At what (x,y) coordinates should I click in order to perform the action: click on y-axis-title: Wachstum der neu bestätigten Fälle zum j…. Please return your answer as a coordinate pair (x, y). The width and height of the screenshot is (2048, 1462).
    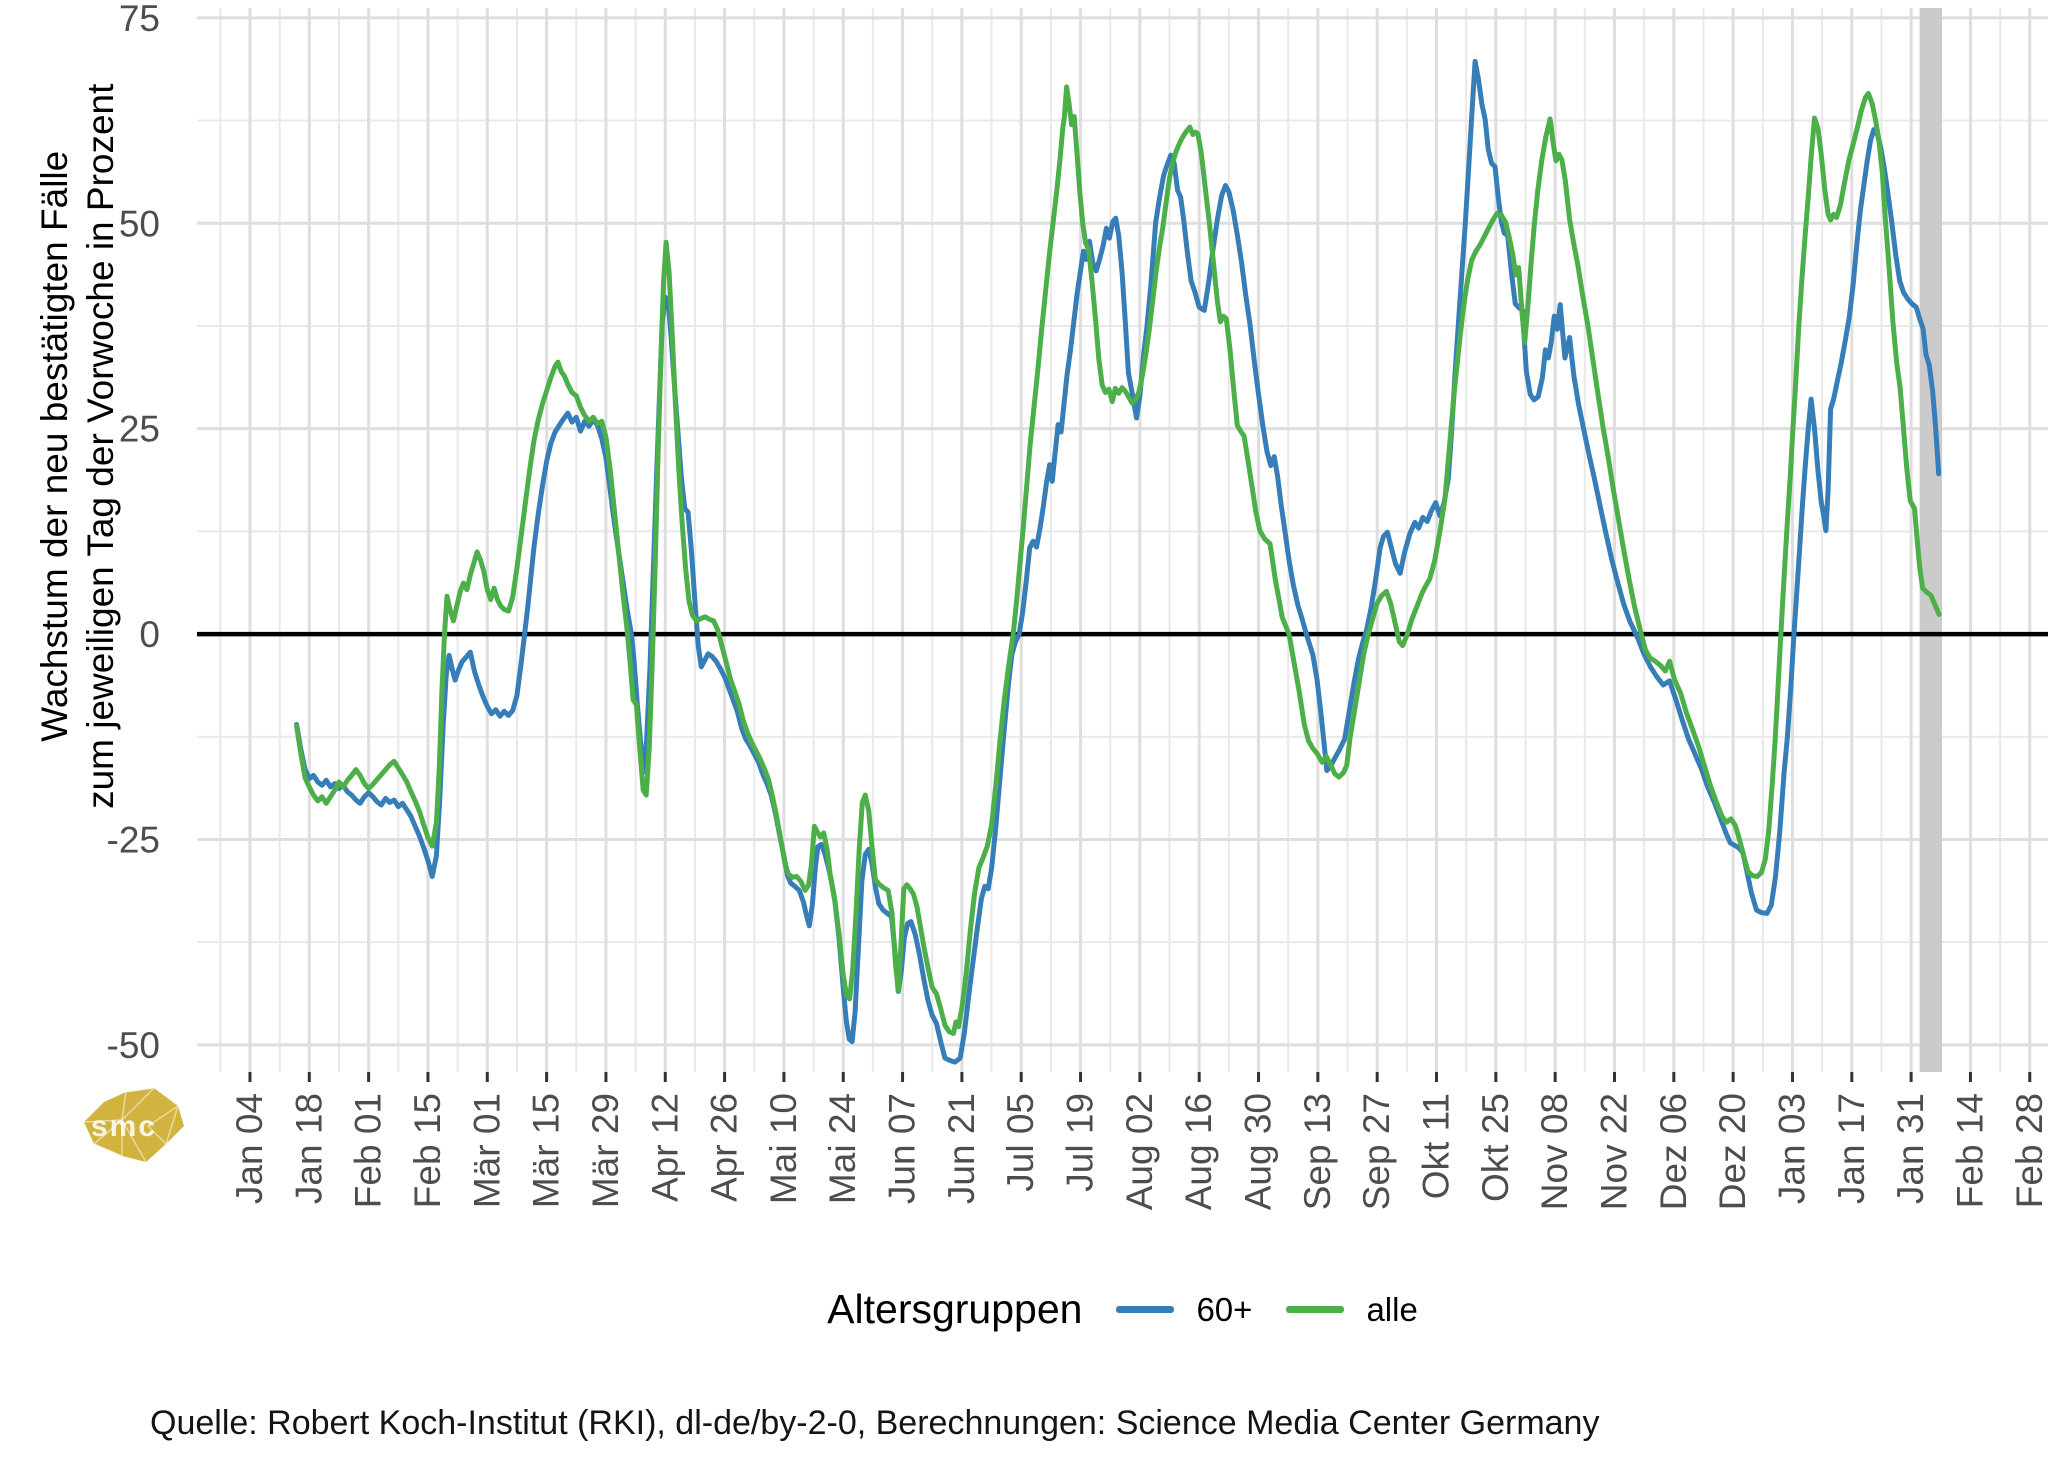
    Looking at the image, I should click on (78, 448).